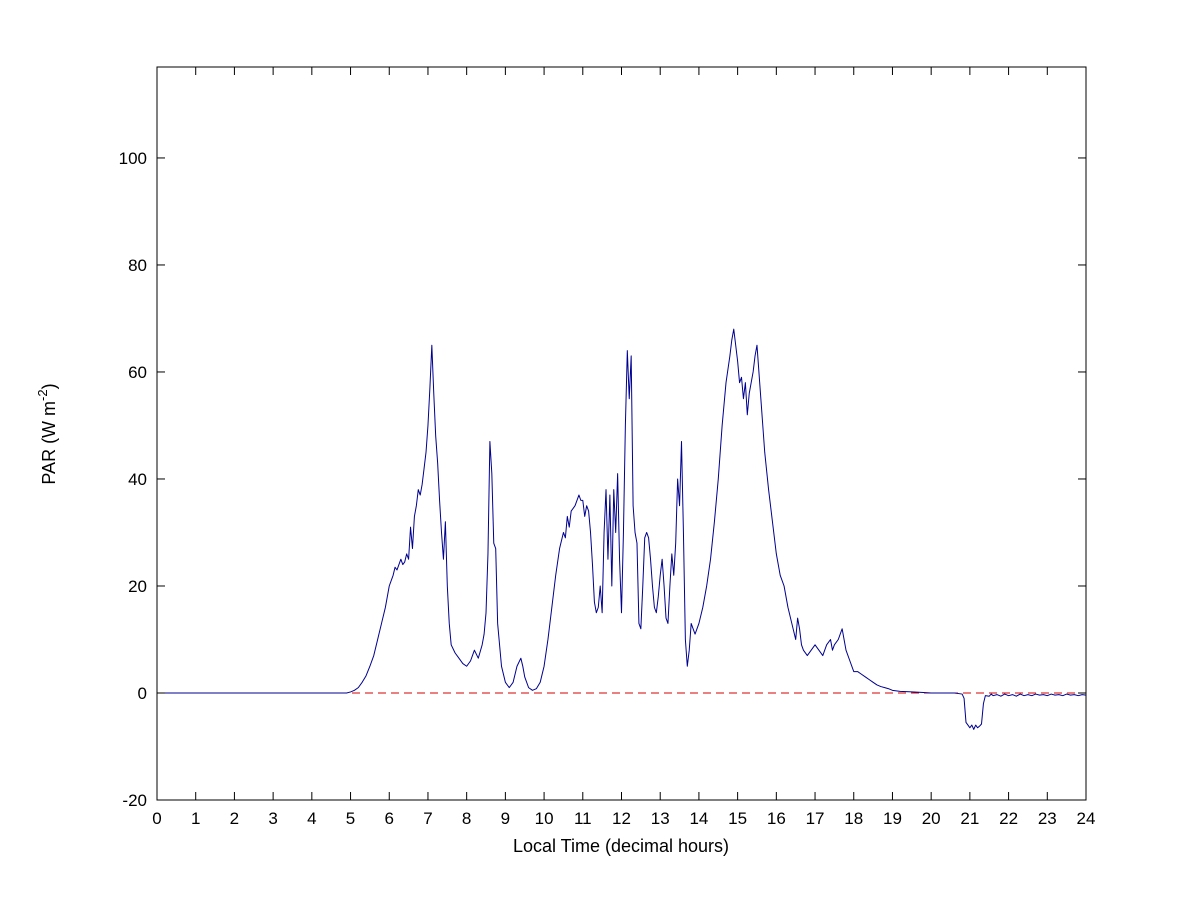  Describe the element at coordinates (660, 818) in the screenshot. I see `x-tick-label: 13` at that location.